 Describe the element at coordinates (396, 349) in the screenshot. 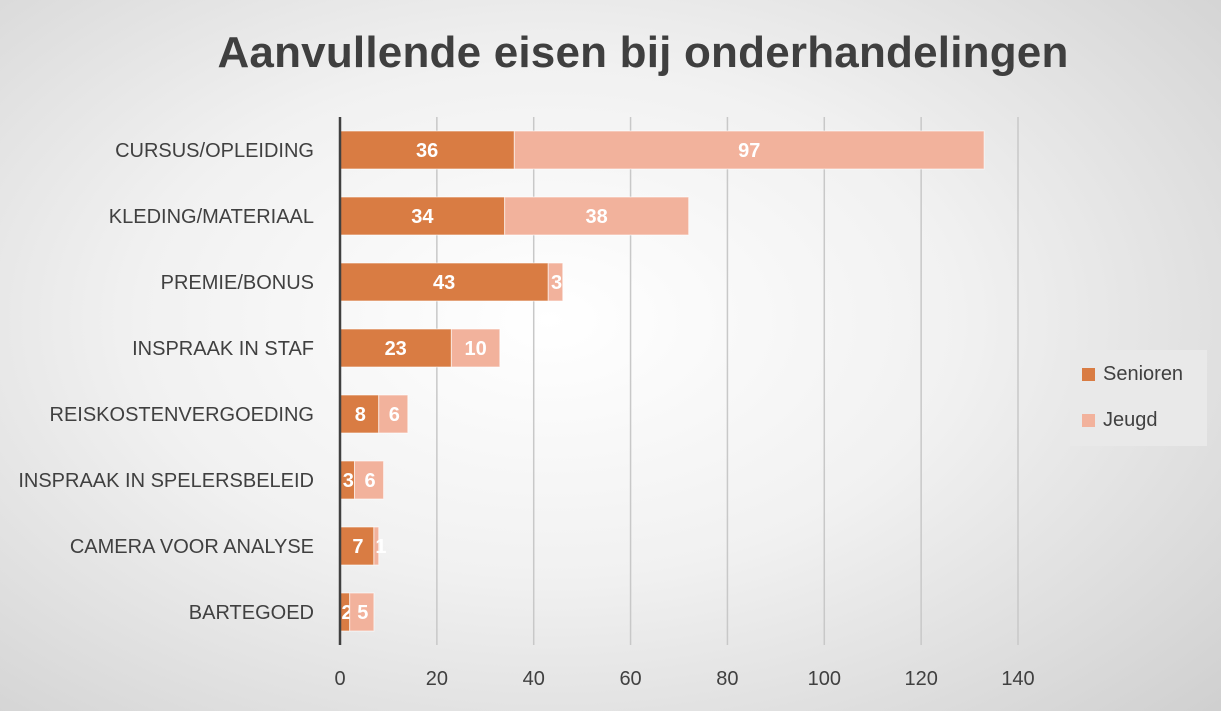

I see `data-label: 23` at that location.